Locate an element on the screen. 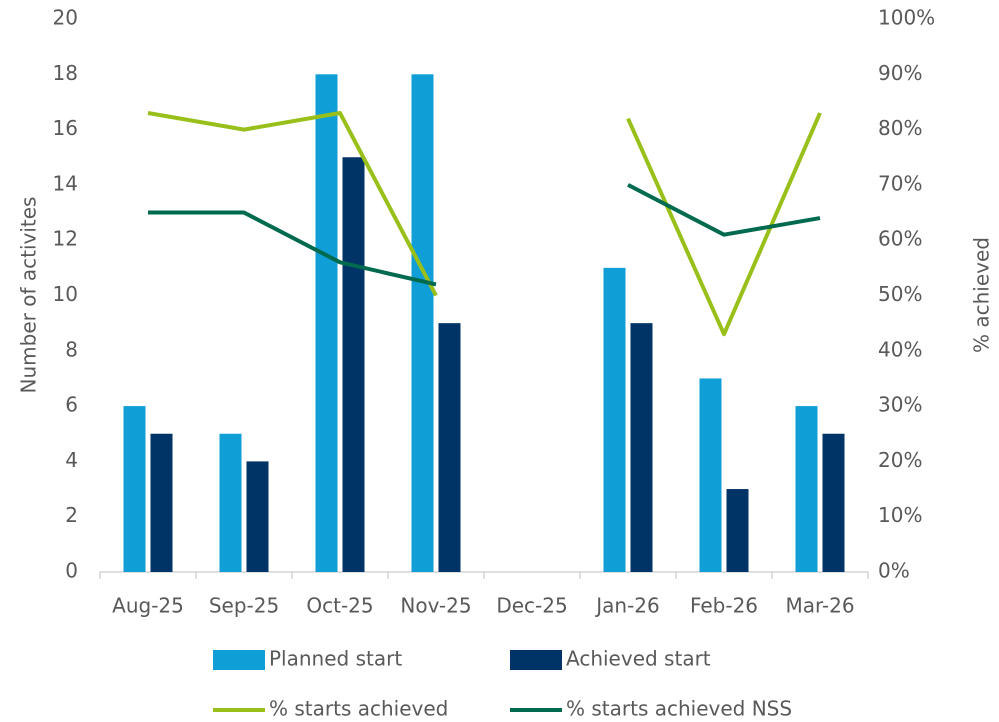 The image size is (999, 722). y-tick-label: 2 is located at coordinates (71, 515).